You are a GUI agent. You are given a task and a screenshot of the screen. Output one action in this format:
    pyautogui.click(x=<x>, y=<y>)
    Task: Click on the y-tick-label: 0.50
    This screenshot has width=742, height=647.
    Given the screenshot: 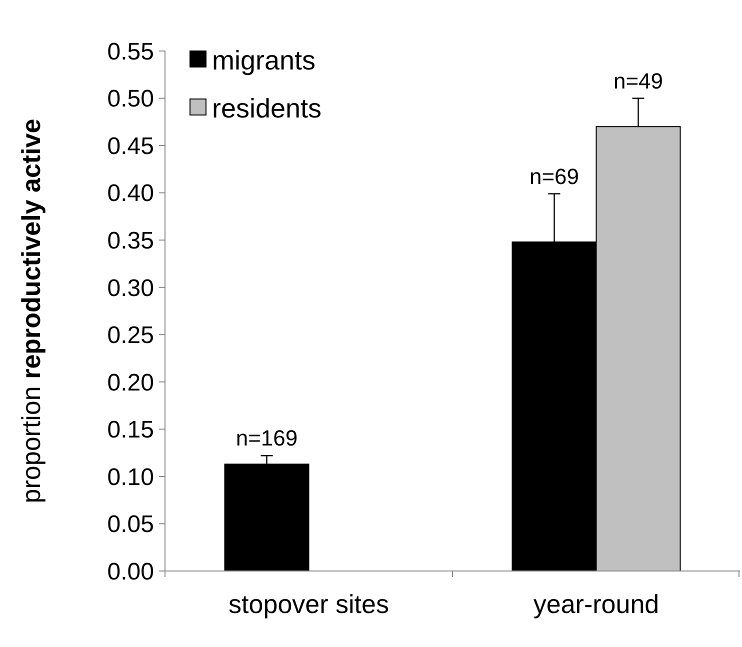 What is the action you would take?
    pyautogui.click(x=130, y=99)
    